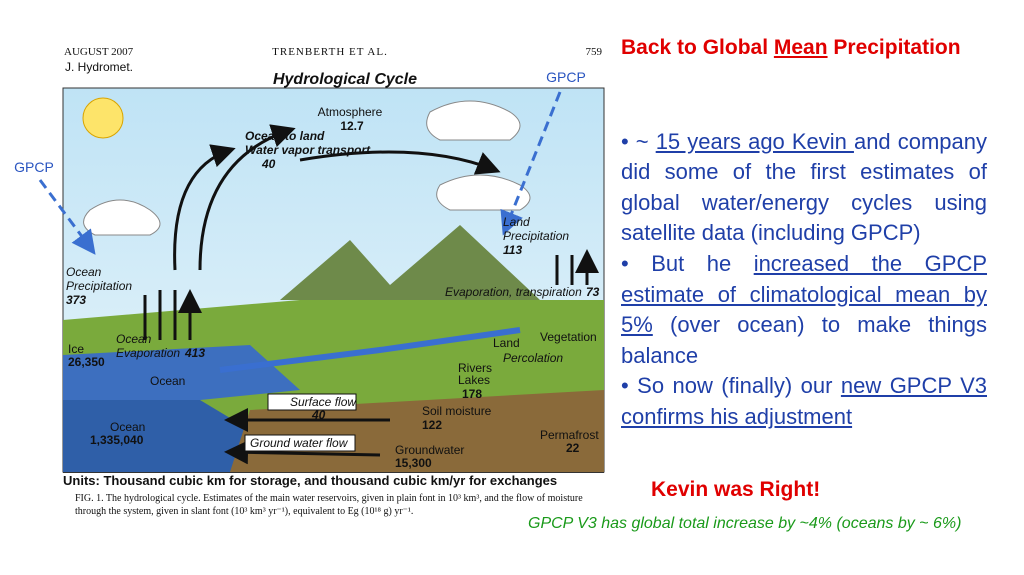 This screenshot has width=1024, height=575. What do you see at coordinates (513, 292) in the screenshot?
I see `diagram-label: Evaporation, transpiration` at bounding box center [513, 292].